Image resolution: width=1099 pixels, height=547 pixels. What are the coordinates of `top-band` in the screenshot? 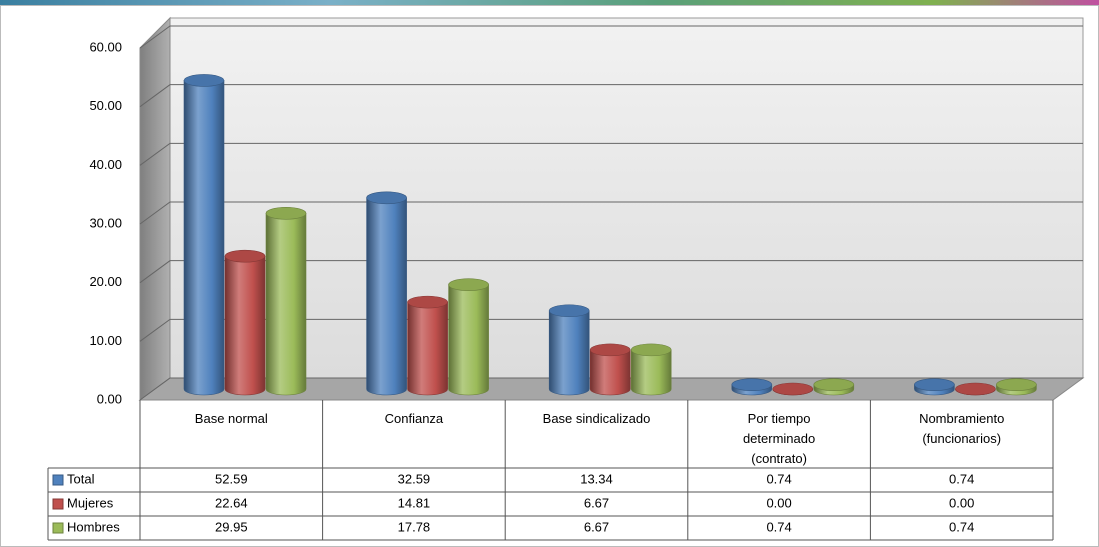 It's located at (549, 2).